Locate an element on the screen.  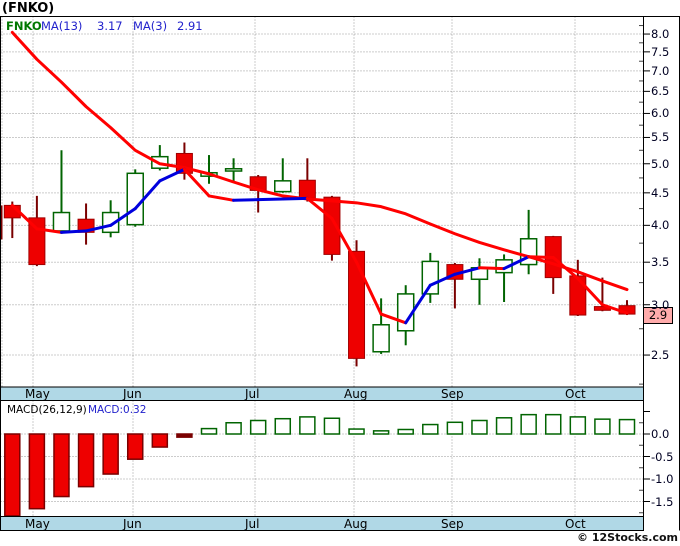
page-title: (FNKO) is located at coordinates (28, 8).